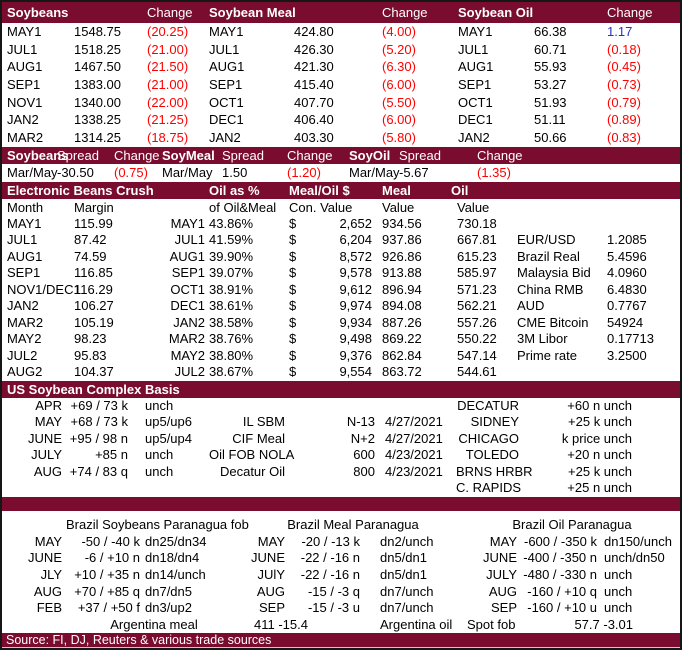 The height and width of the screenshot is (650, 682). I want to click on oil-contract-month: JAN2, so click(474, 138).